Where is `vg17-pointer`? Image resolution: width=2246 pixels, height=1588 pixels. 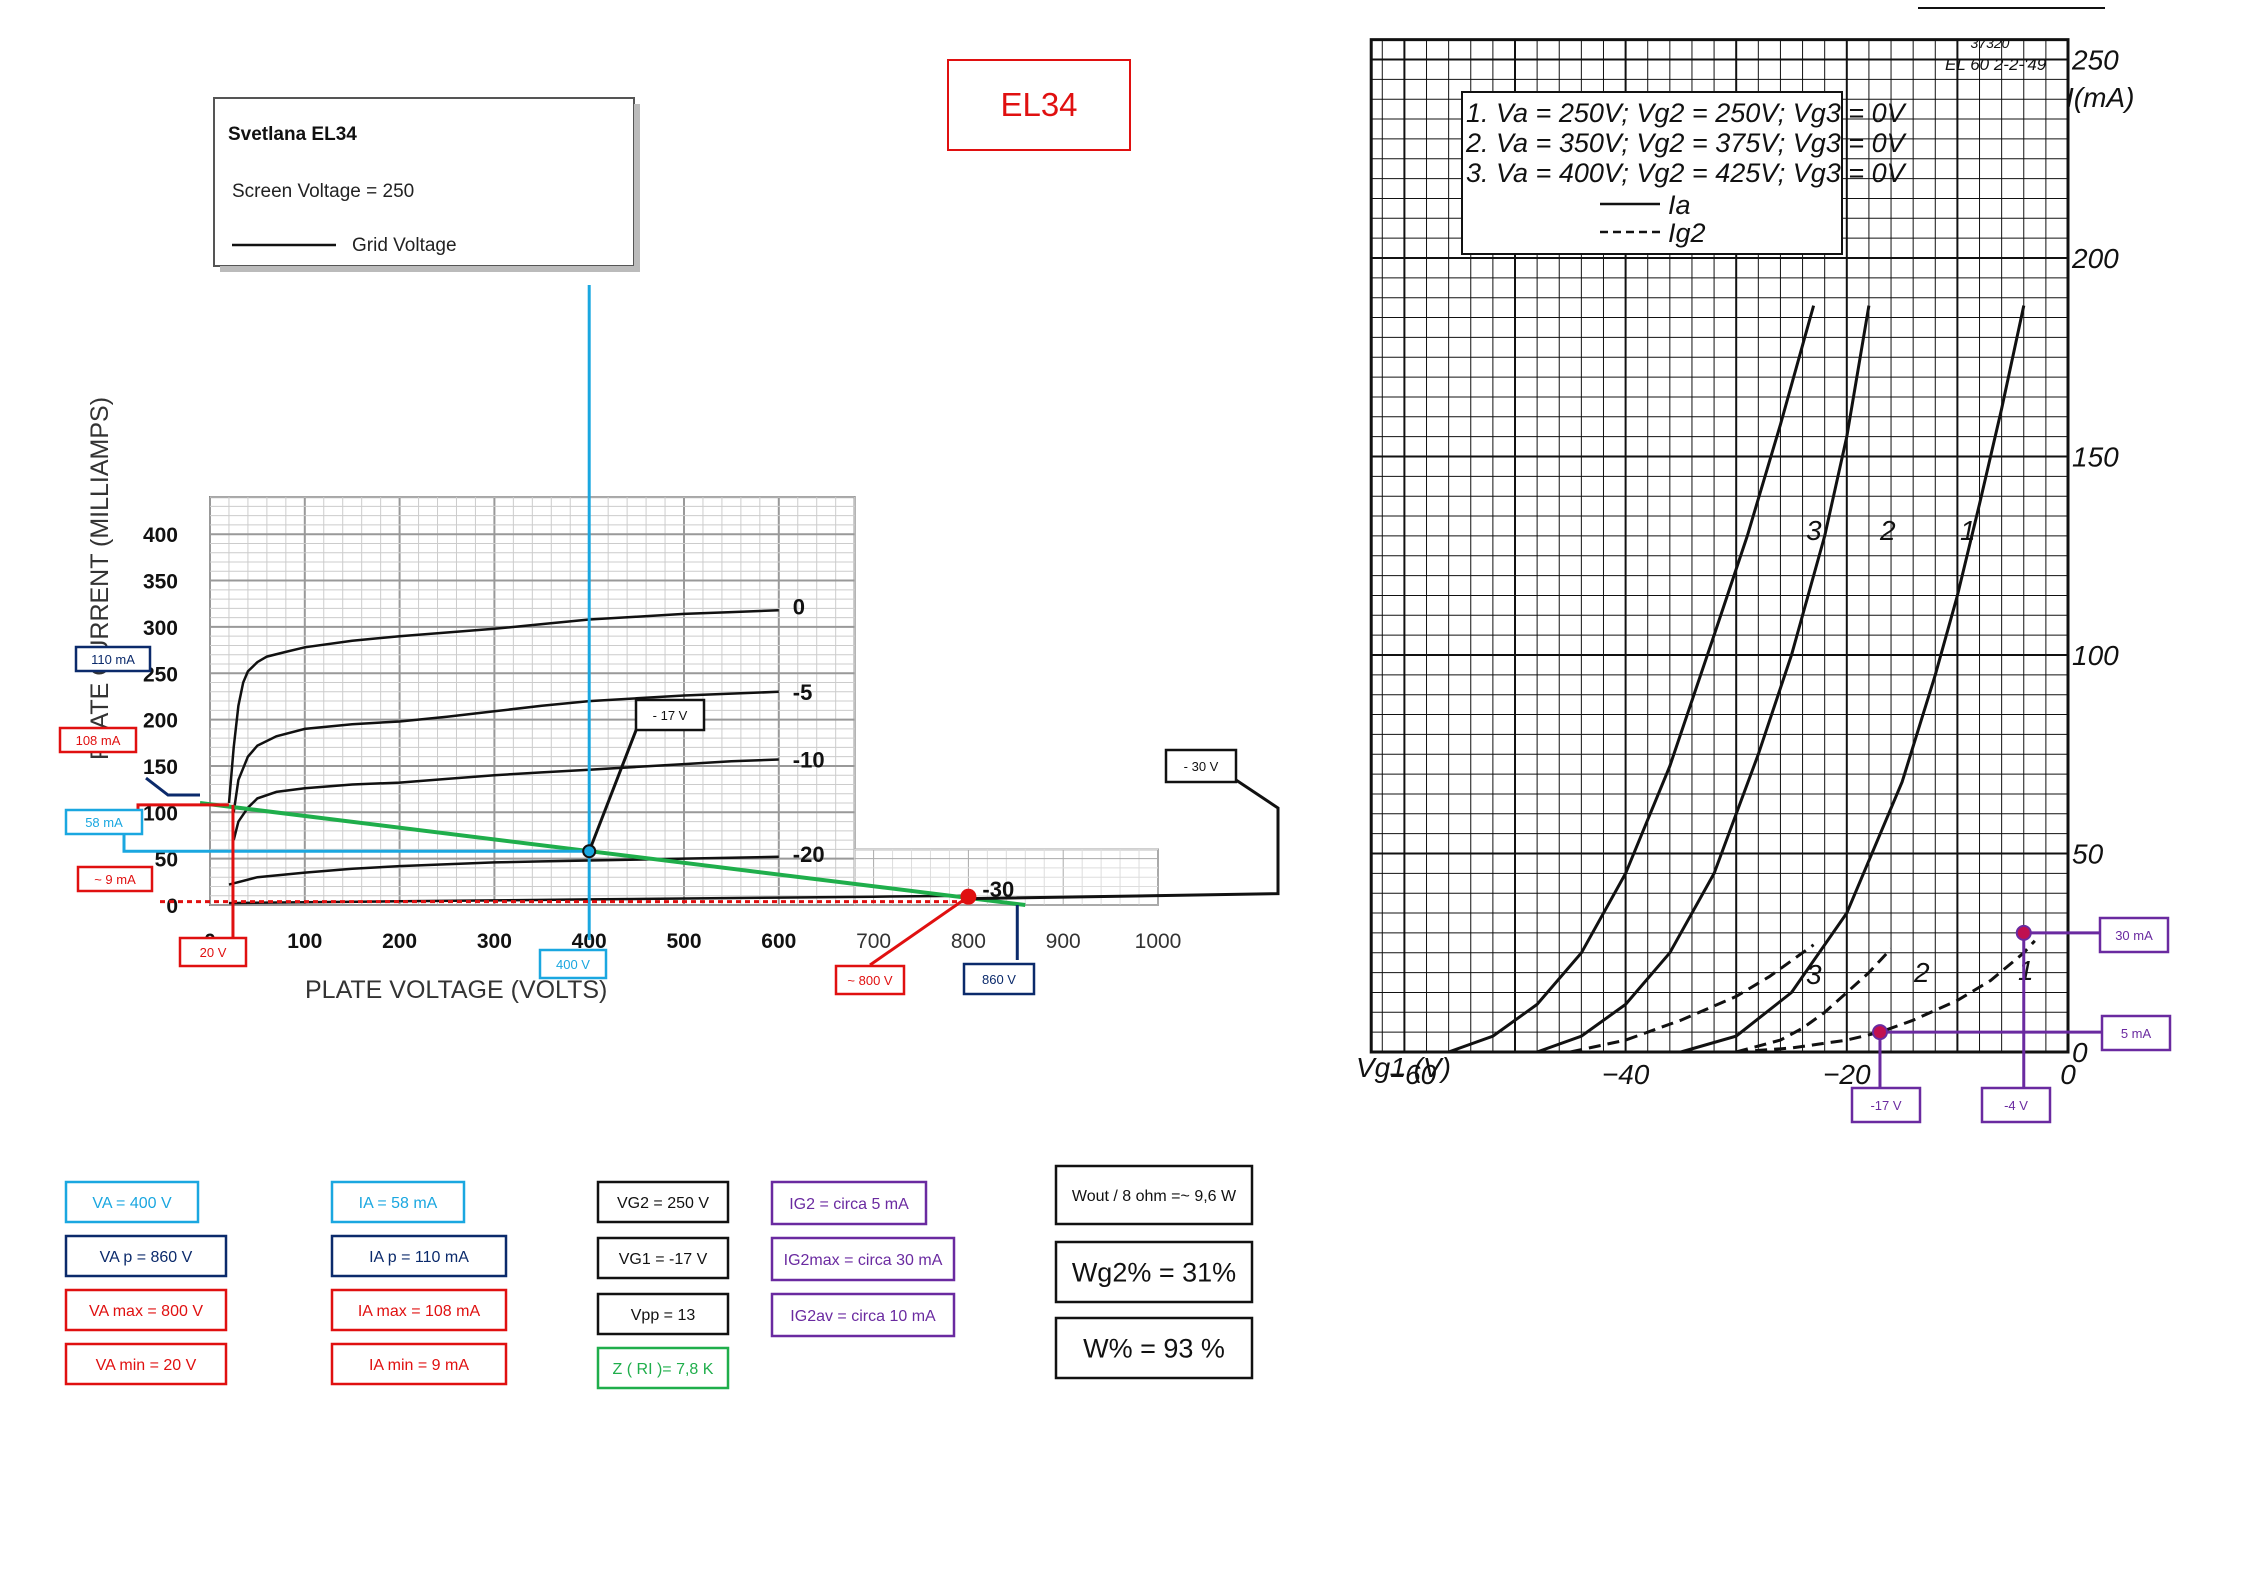 vg17-pointer is located at coordinates (614, 785).